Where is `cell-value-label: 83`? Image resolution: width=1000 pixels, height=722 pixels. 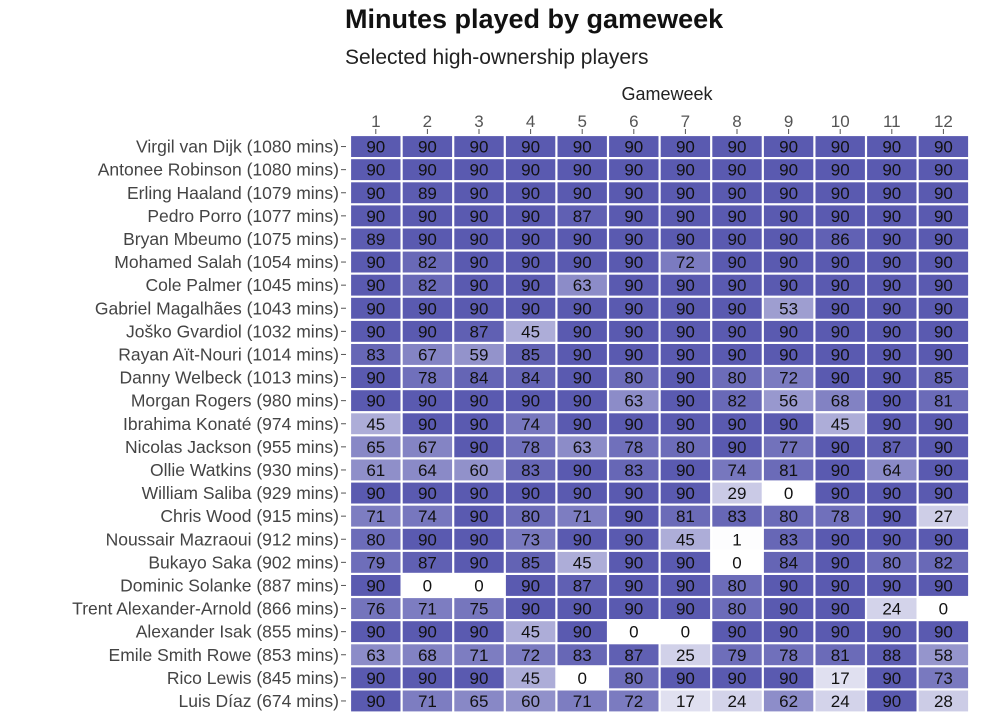
cell-value-label: 83 is located at coordinates (582, 655).